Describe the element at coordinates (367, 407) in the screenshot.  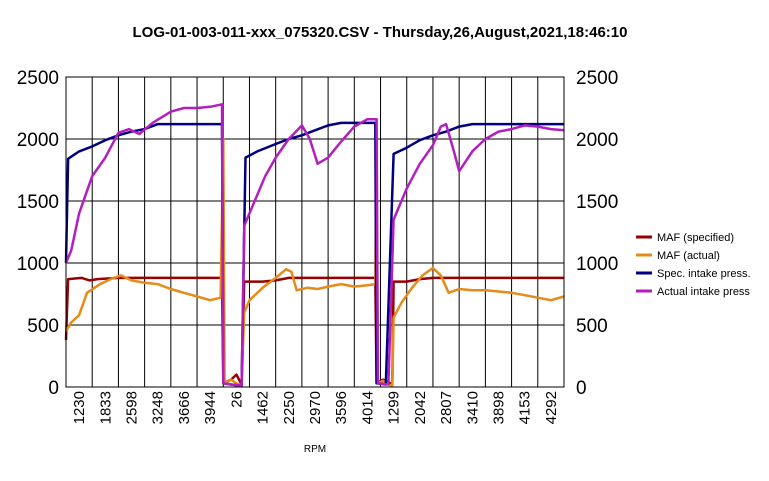
I see `x-tick-label: 4014` at that location.